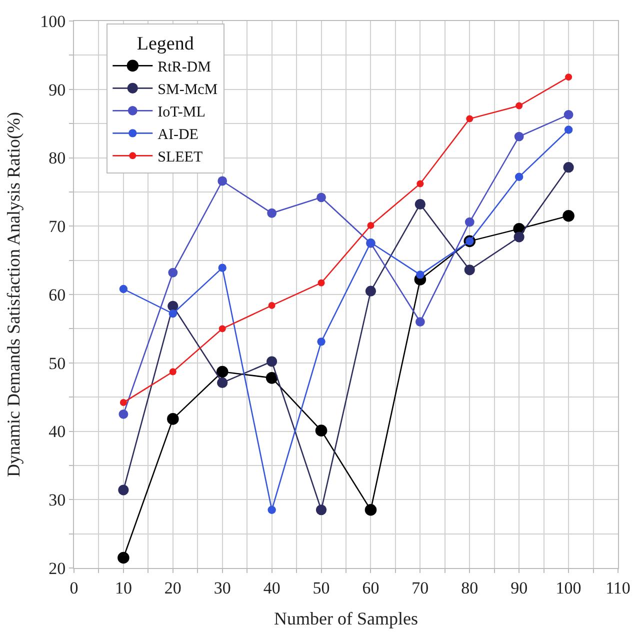 This screenshot has height=637, width=642. I want to click on legend-label: RtR-DM, so click(184, 68).